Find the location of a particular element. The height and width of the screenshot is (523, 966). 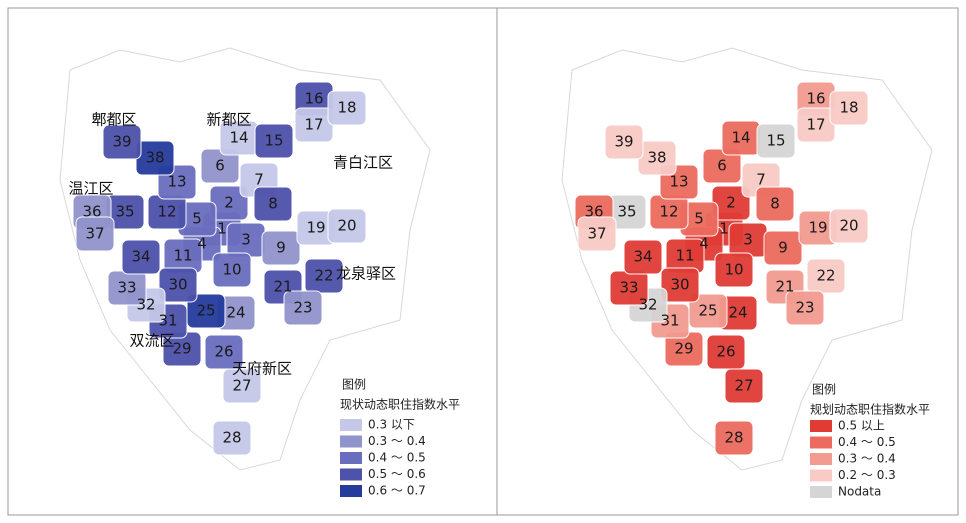

zone-label: 33 is located at coordinates (628, 288).